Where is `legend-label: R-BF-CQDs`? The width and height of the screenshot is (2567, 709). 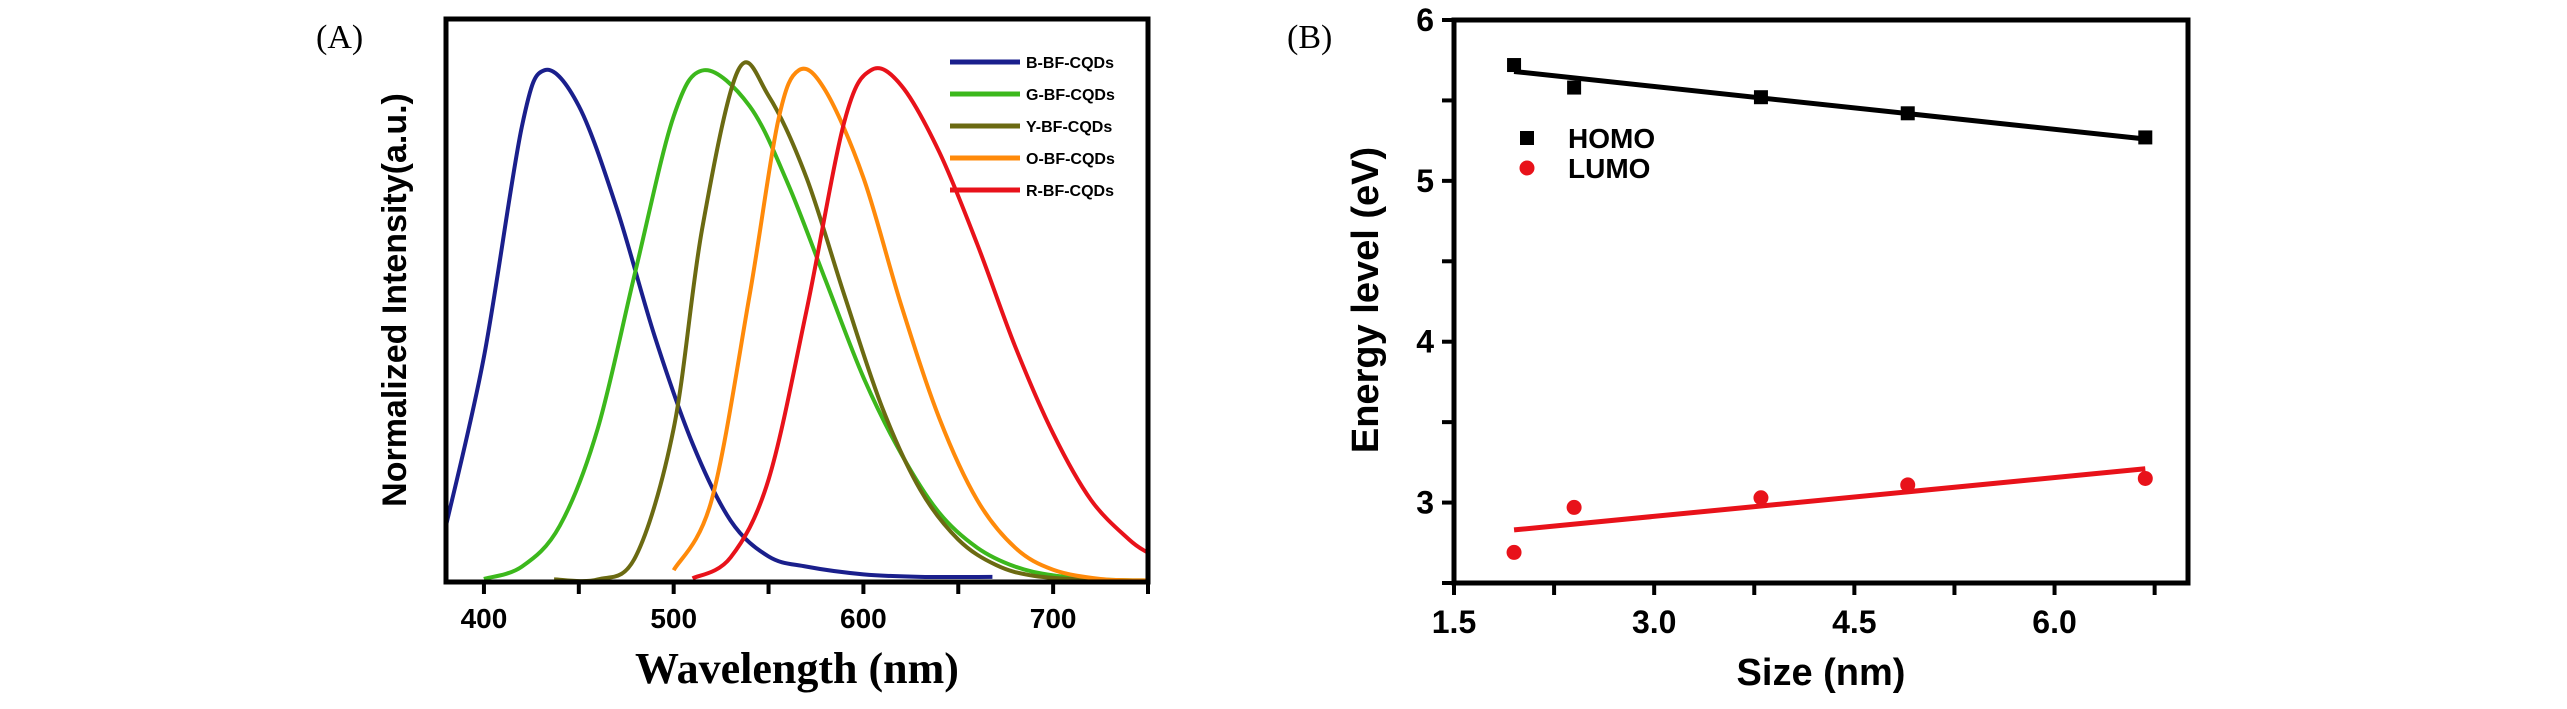
legend-label: R-BF-CQDs is located at coordinates (1070, 191).